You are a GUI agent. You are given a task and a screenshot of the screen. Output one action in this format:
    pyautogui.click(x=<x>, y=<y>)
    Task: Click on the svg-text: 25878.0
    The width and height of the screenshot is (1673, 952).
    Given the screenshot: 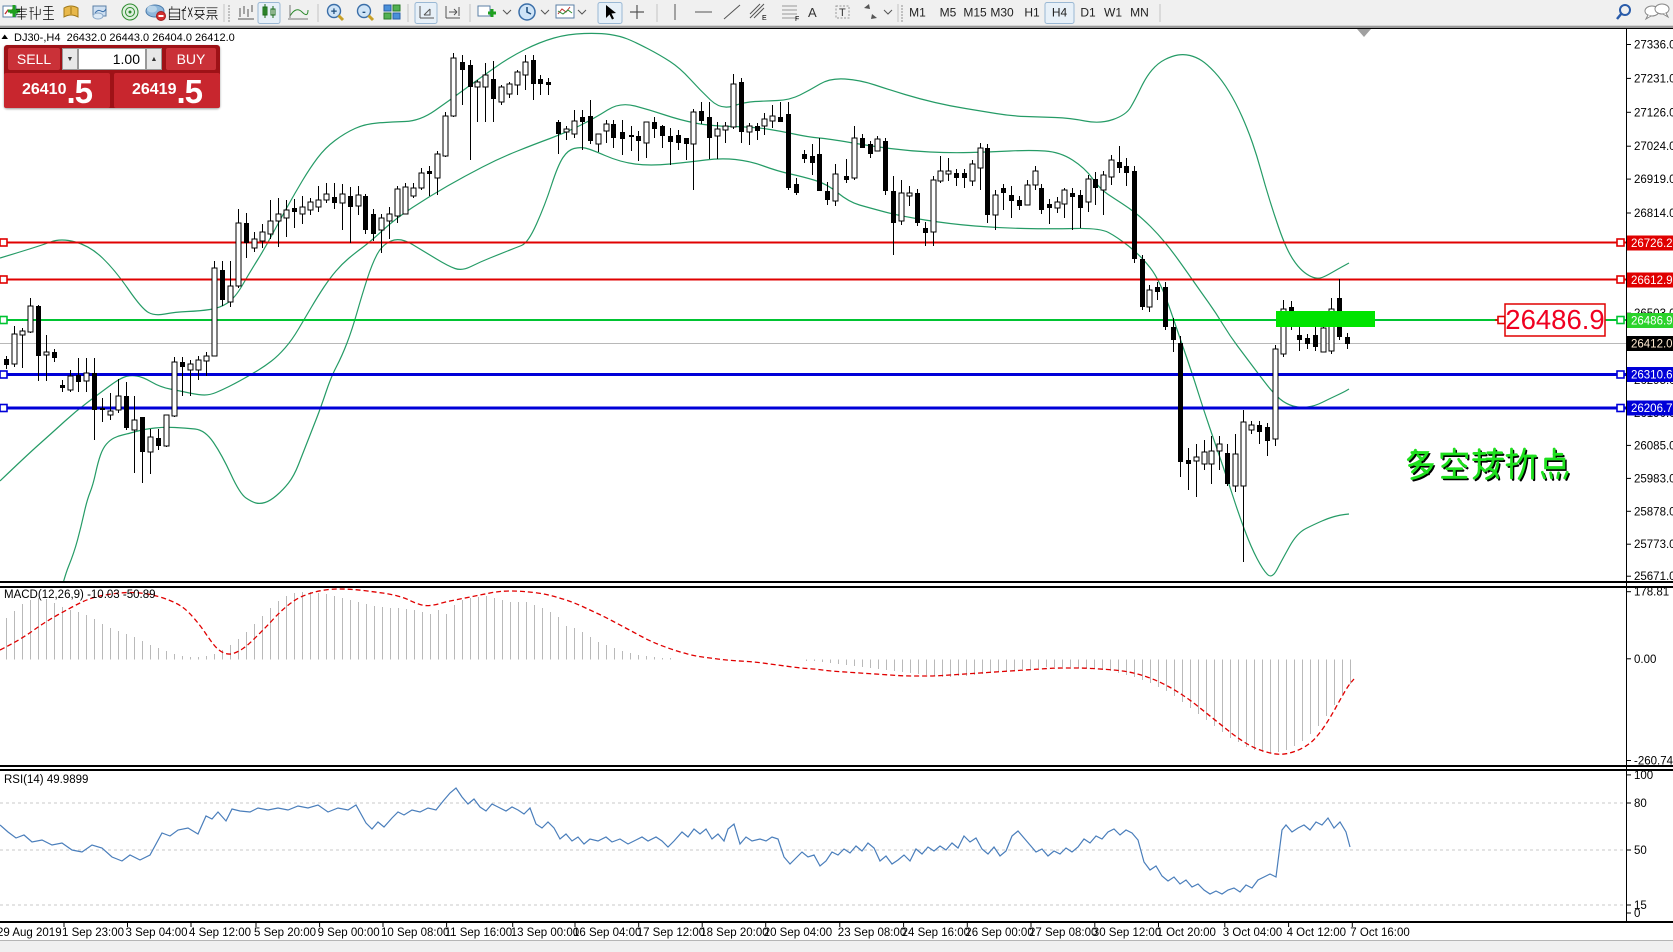 What is the action you would take?
    pyautogui.click(x=1653, y=512)
    